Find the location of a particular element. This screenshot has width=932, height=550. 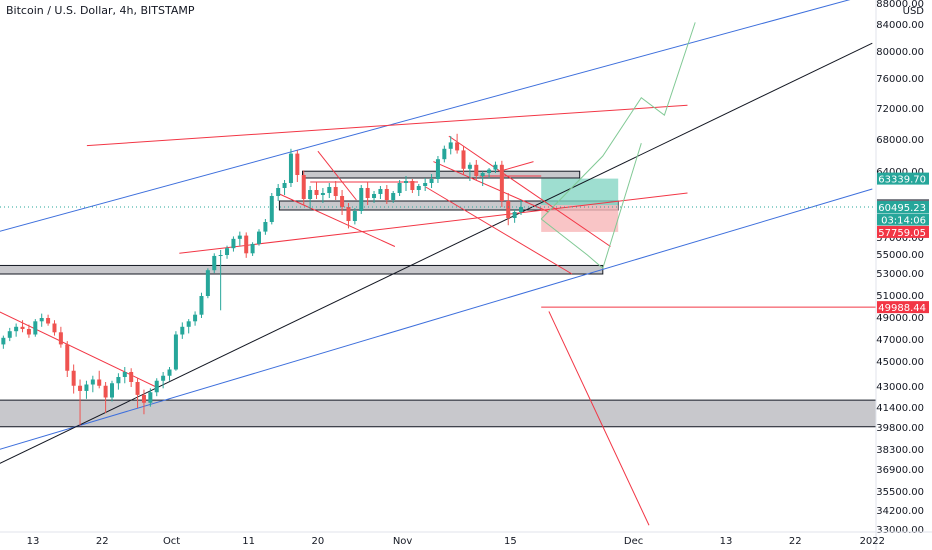

y-tick-label: 33000.00 is located at coordinates (900, 530).